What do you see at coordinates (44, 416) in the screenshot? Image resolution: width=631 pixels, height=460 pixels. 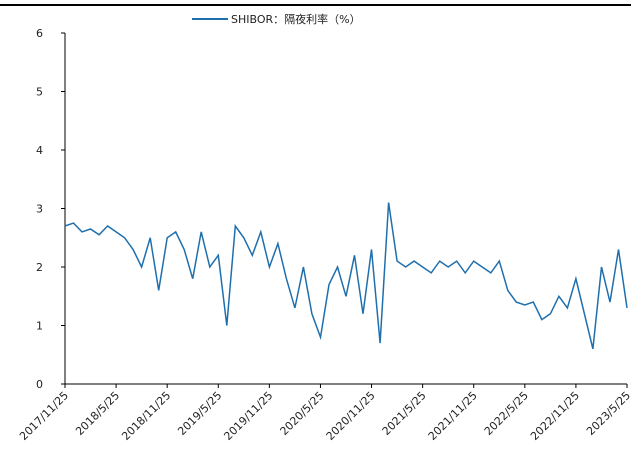 I see `x-tick-label: 2017/11/25` at bounding box center [44, 416].